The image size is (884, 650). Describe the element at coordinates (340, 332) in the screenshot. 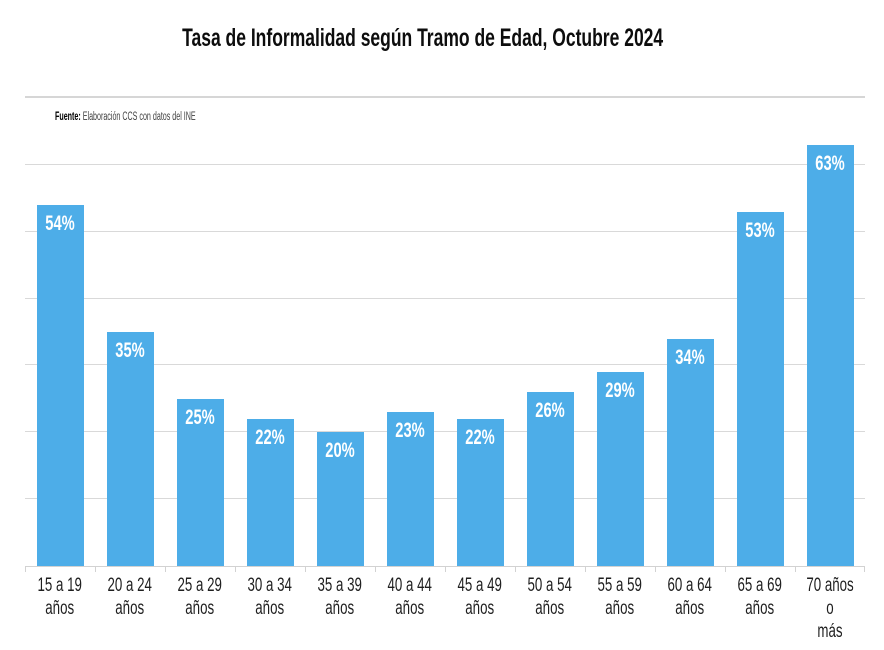

I see `bar-column: 20%` at that location.